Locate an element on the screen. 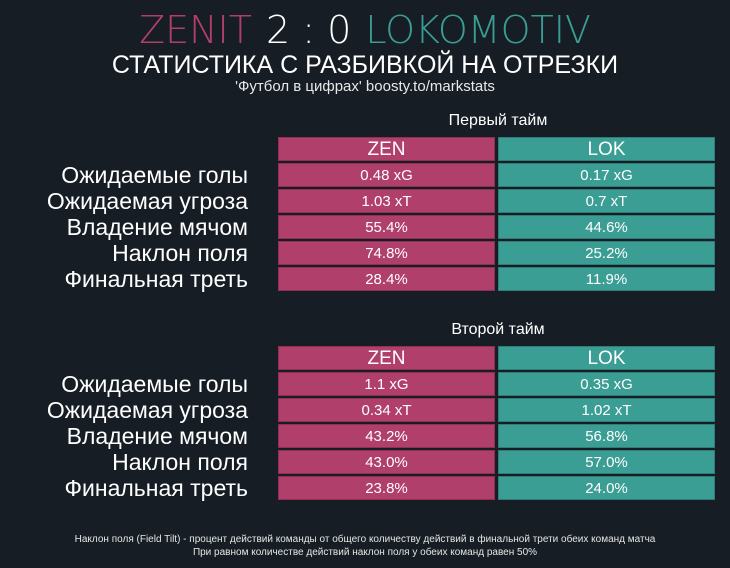 The width and height of the screenshot is (730, 568). table-row: Ожидаемая угроза 1.03 xT 0.7 xT is located at coordinates (365, 201).